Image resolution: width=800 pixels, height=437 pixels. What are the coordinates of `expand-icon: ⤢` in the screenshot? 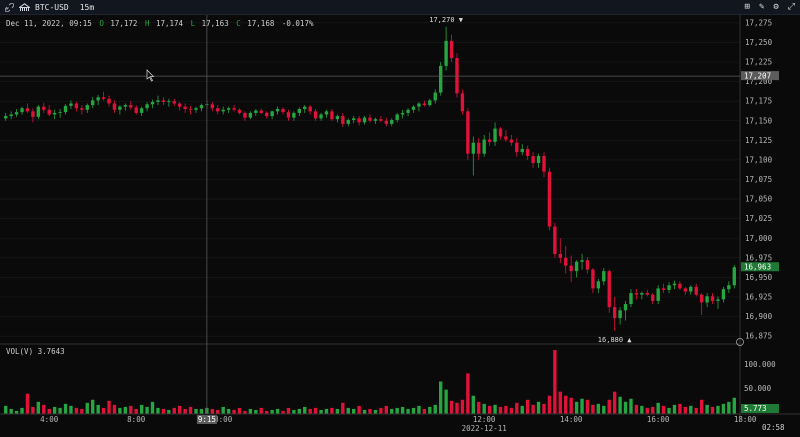 It's located at (791, 7).